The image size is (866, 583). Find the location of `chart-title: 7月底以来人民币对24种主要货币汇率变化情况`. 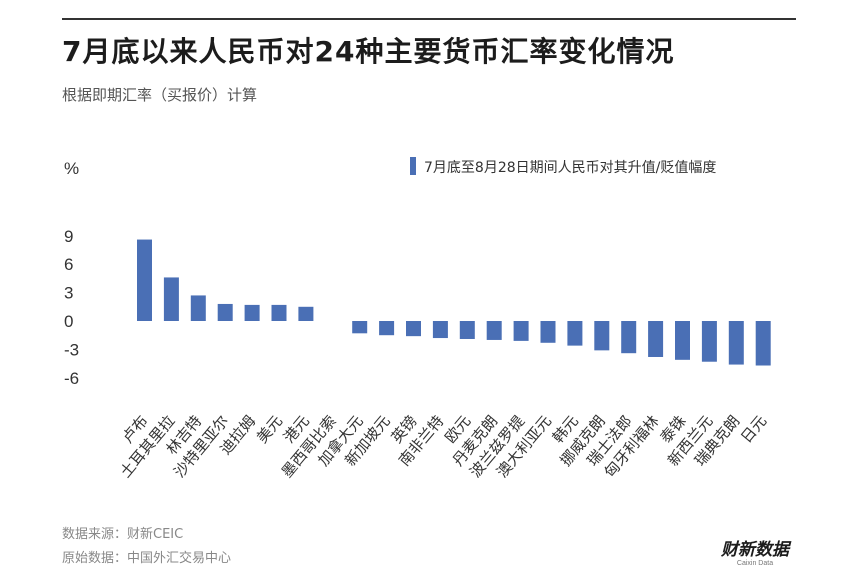

chart-title: 7月底以来人民币对24种主要货币汇率变化情况 is located at coordinates (368, 51).